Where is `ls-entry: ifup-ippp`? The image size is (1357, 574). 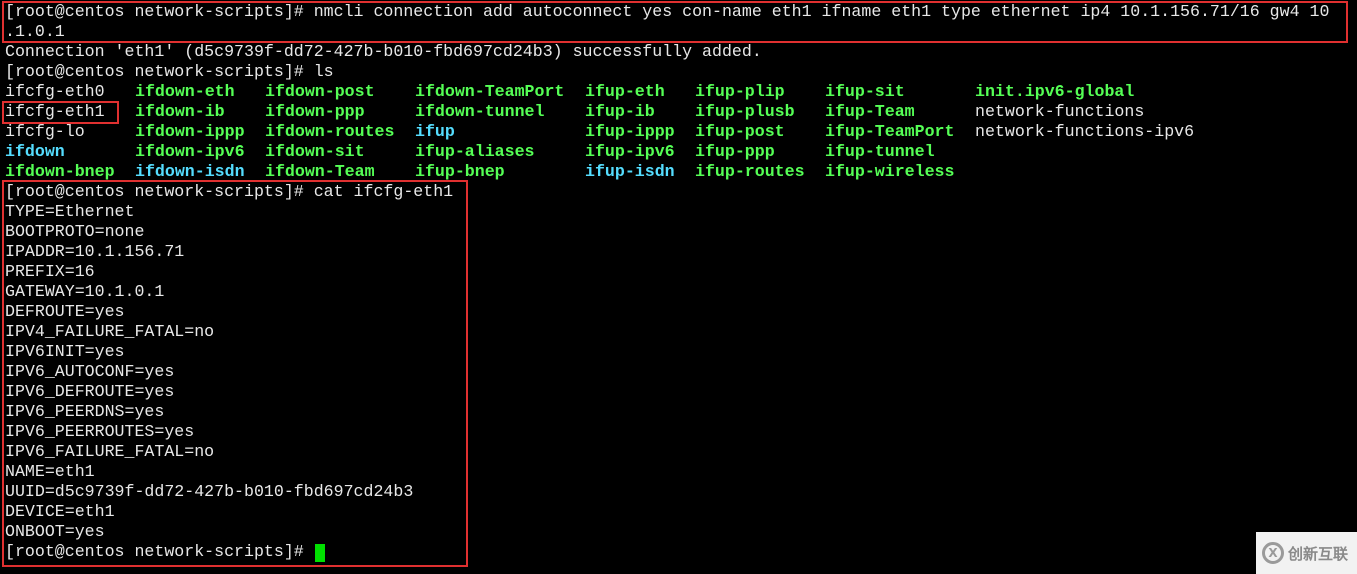
ls-entry: ifup-ippp is located at coordinates (630, 131).